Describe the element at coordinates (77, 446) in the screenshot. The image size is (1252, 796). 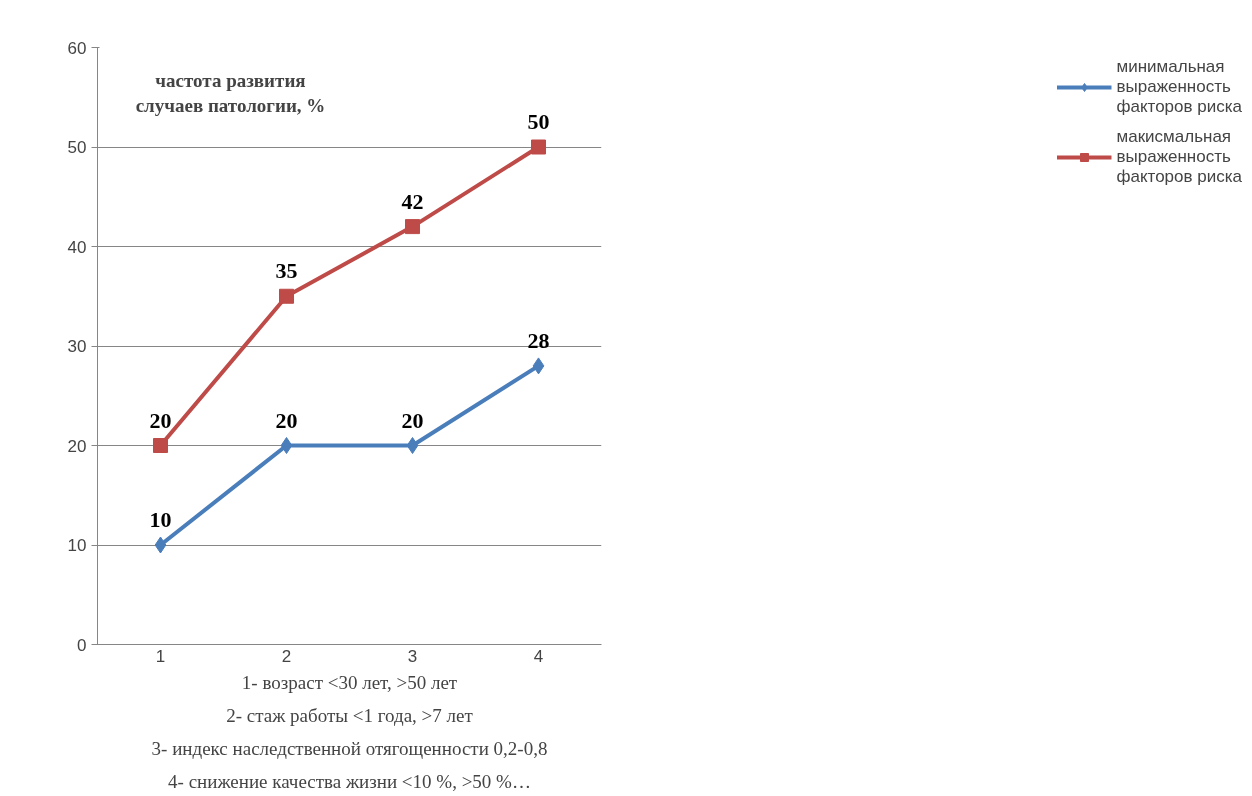
I see `y-tick-label: 20` at that location.